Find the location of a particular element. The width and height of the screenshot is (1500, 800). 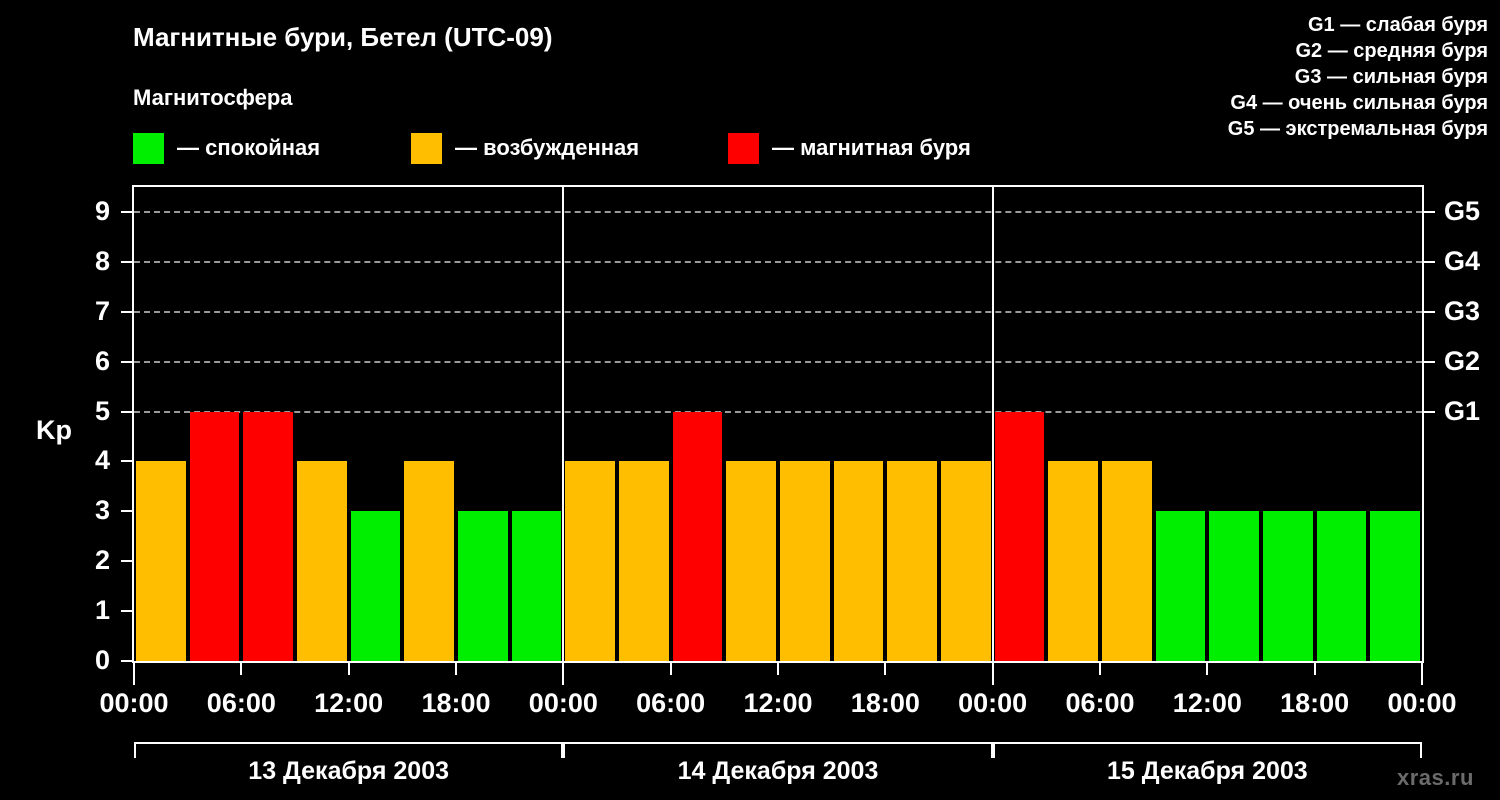

date-band-label: 14 Декабря 2003 is located at coordinates (778, 771).